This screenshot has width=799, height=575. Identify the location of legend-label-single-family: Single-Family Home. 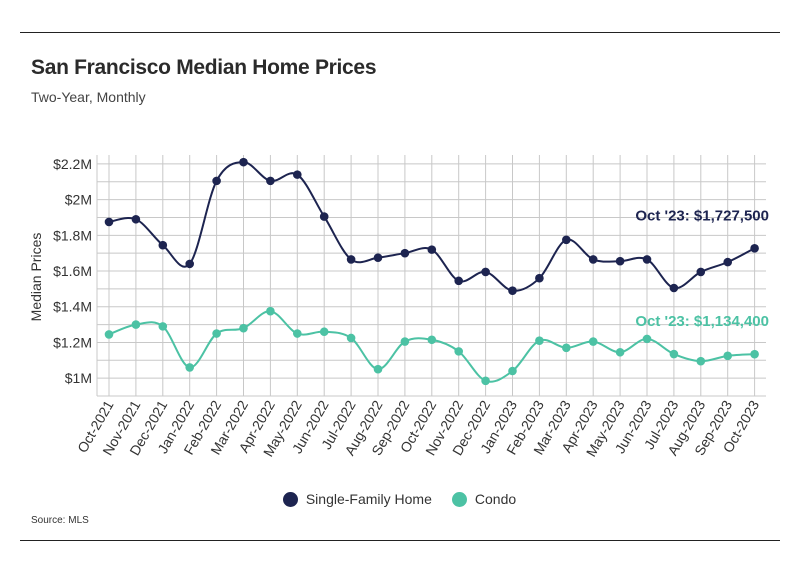
(368, 499).